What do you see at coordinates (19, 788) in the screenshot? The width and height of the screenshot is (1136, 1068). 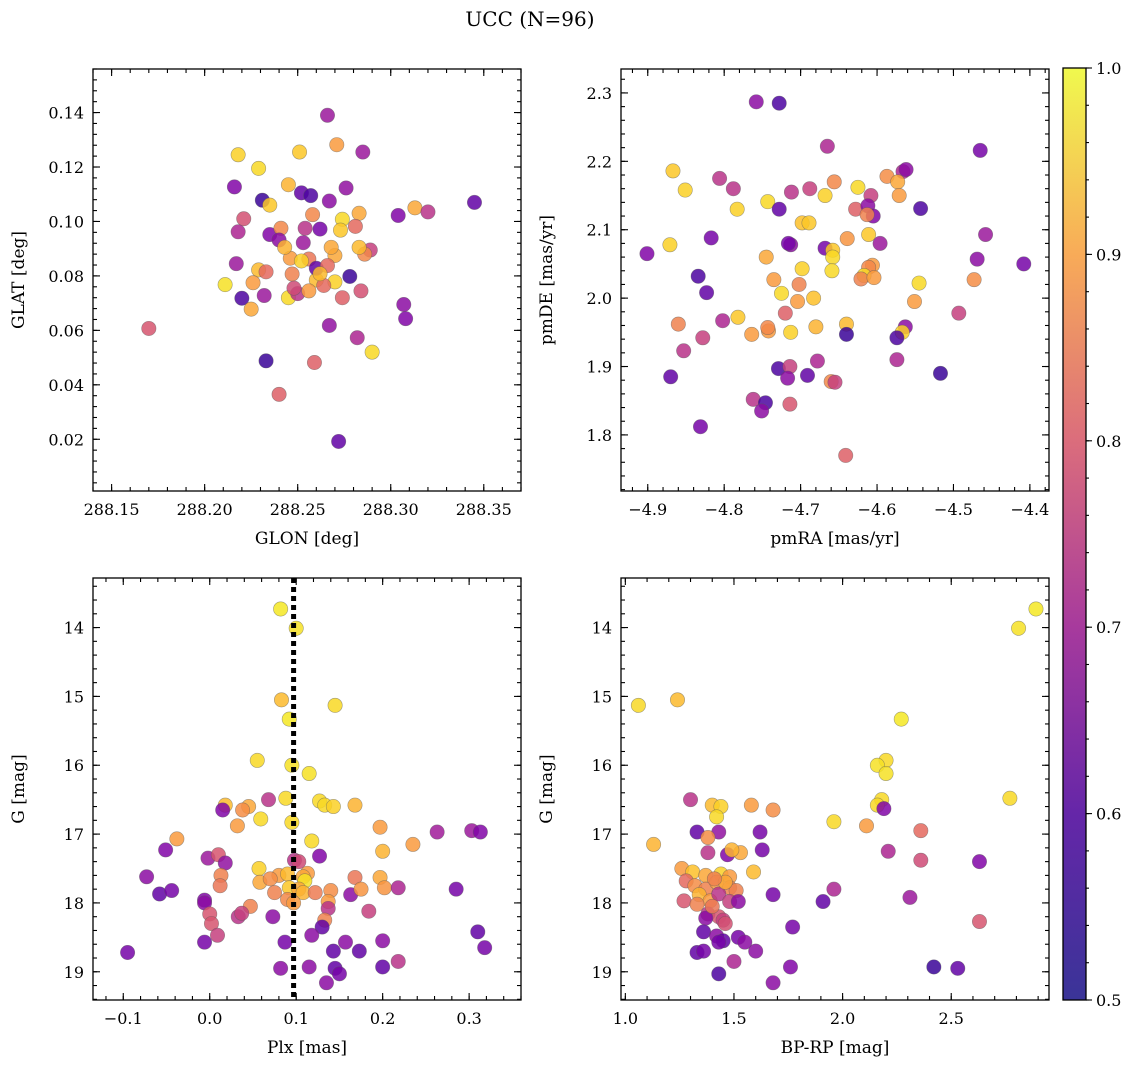 I see `y-axis-label: G [mag]` at bounding box center [19, 788].